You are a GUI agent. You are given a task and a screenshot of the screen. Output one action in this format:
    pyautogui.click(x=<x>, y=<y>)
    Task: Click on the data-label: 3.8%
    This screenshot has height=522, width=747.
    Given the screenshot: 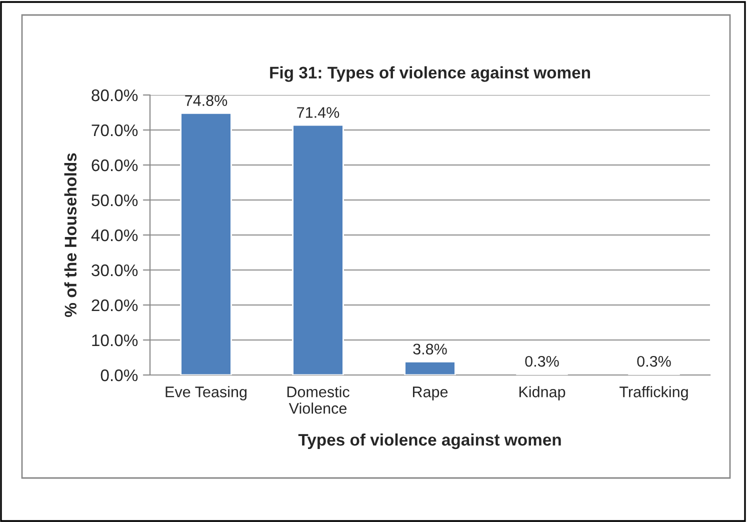 What is the action you would take?
    pyautogui.click(x=430, y=349)
    